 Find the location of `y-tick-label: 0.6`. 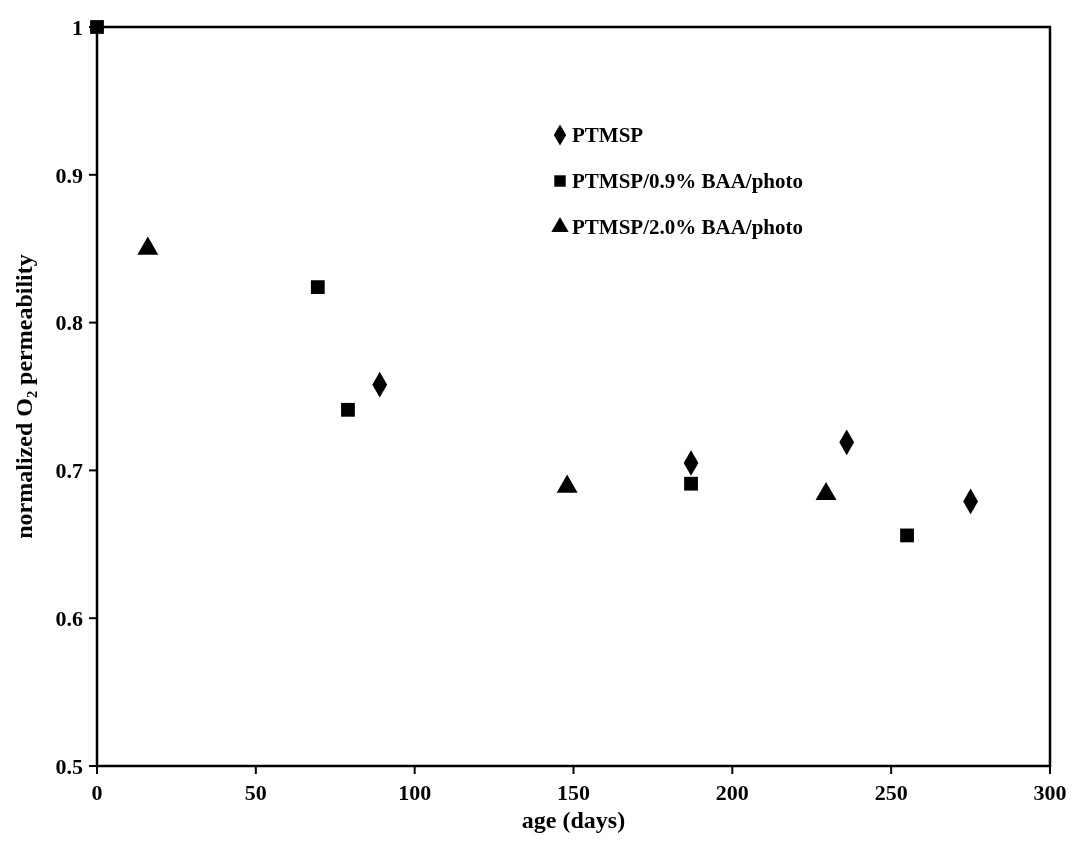

y-tick-label: 0.6 is located at coordinates (69, 618).